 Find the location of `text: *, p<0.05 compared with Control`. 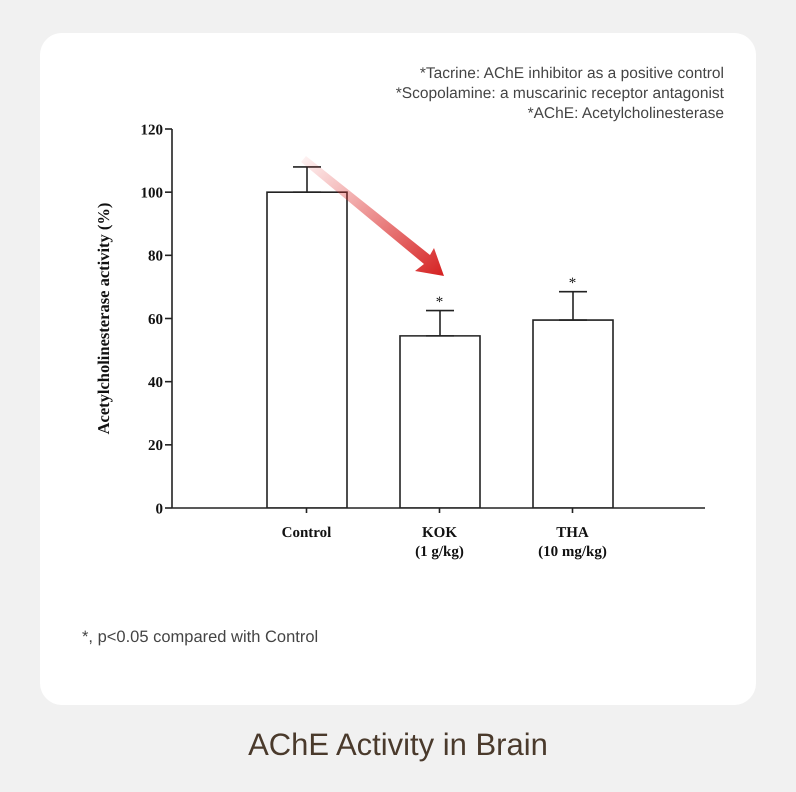

text: *, p<0.05 compared with Control is located at coordinates (200, 637).